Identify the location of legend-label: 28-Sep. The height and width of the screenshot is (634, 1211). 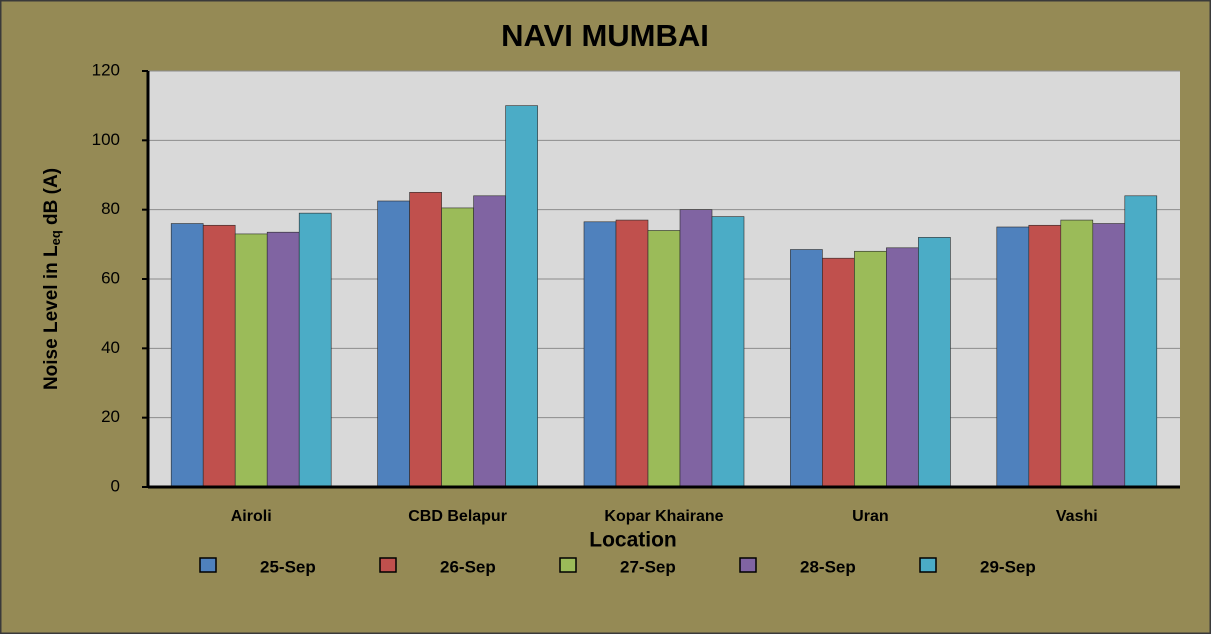
(828, 566).